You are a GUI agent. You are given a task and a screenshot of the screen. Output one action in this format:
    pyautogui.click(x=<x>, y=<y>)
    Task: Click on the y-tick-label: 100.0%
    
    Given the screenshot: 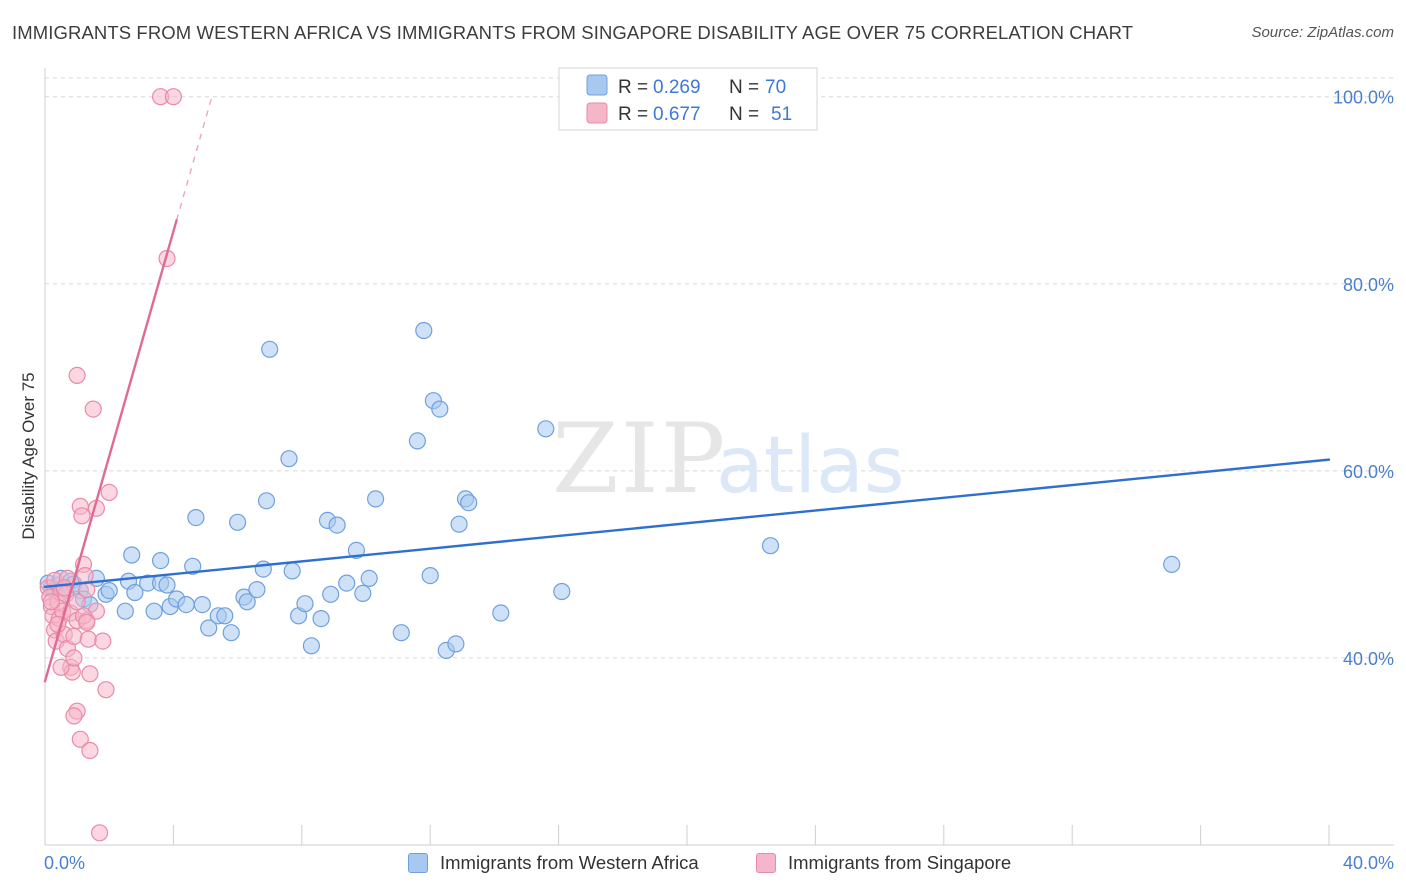 What is the action you would take?
    pyautogui.click(x=1363, y=98)
    